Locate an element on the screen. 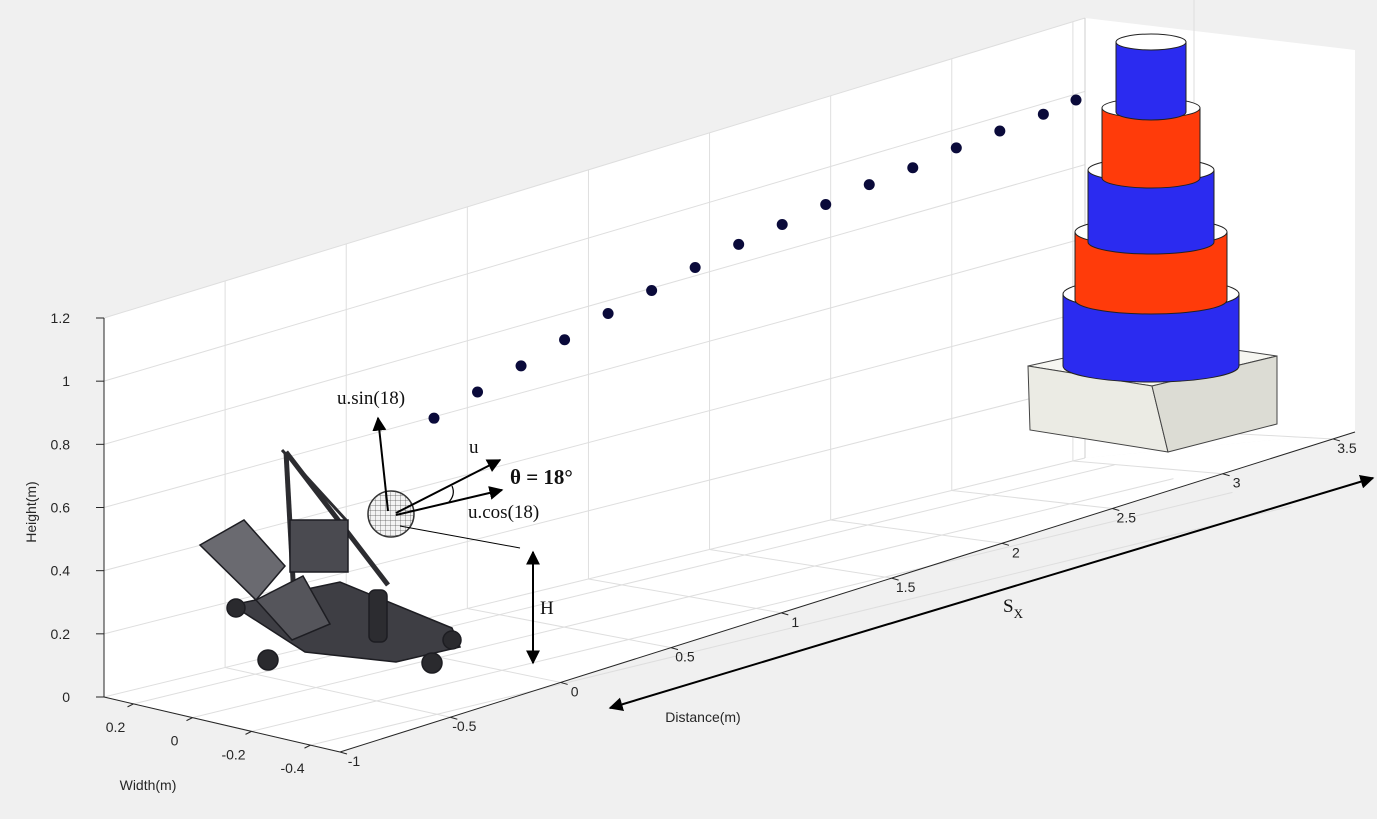  z-tick-label: 0 is located at coordinates (66, 697).